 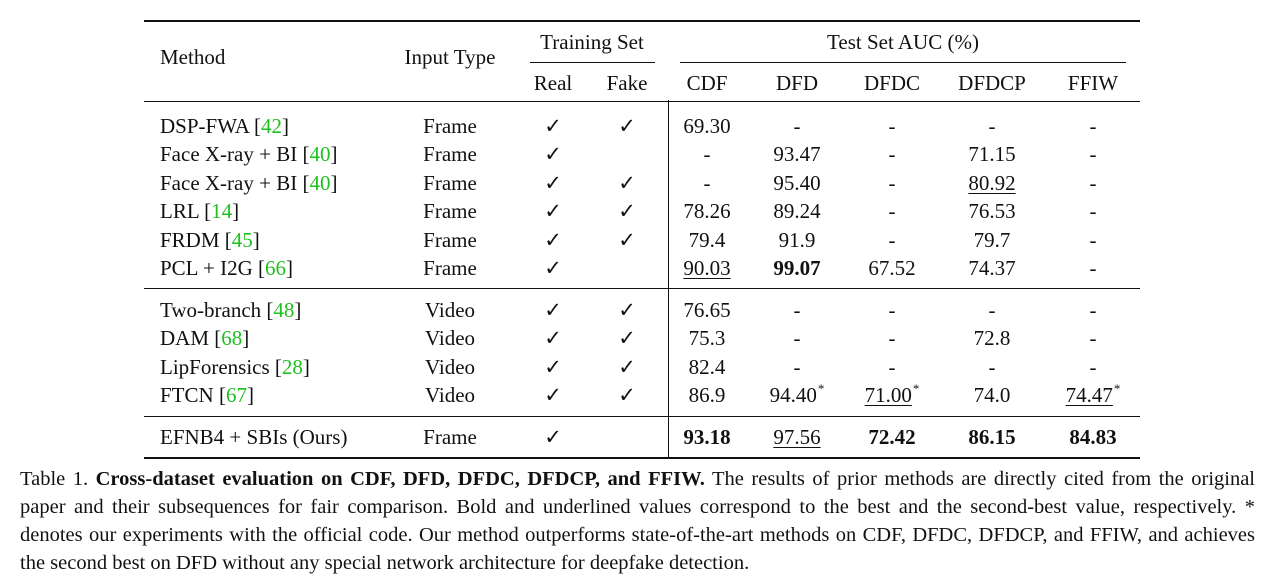 What do you see at coordinates (592, 62) in the screenshot?
I see `training-set-cmidrule` at bounding box center [592, 62].